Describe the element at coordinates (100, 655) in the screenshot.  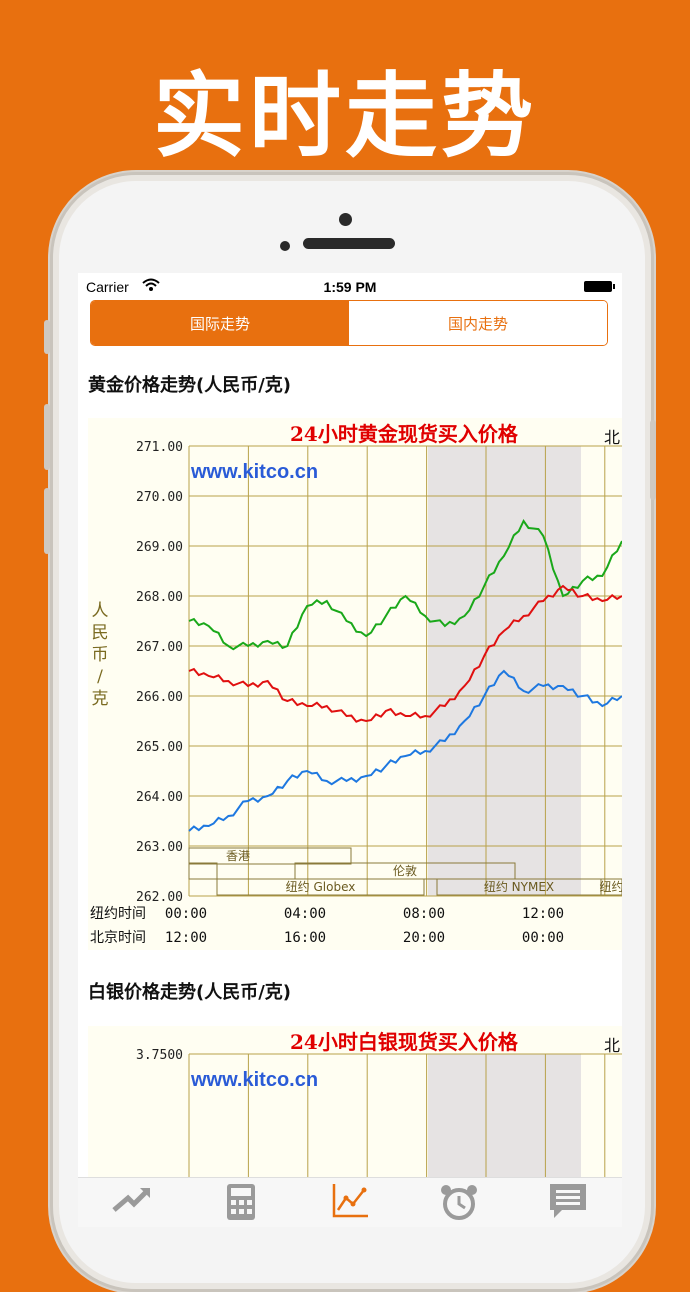
I see `y-axis-label-char: 币` at that location.